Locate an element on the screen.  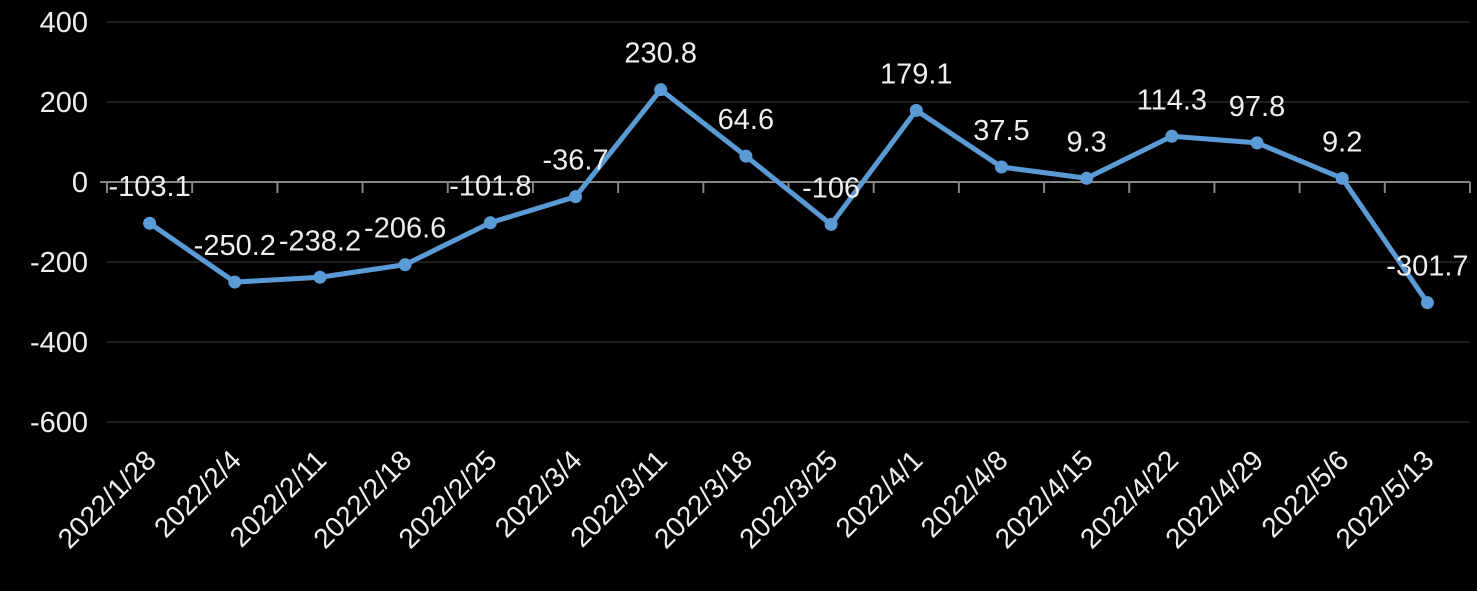
data-label: 9.3 is located at coordinates (1086, 142).